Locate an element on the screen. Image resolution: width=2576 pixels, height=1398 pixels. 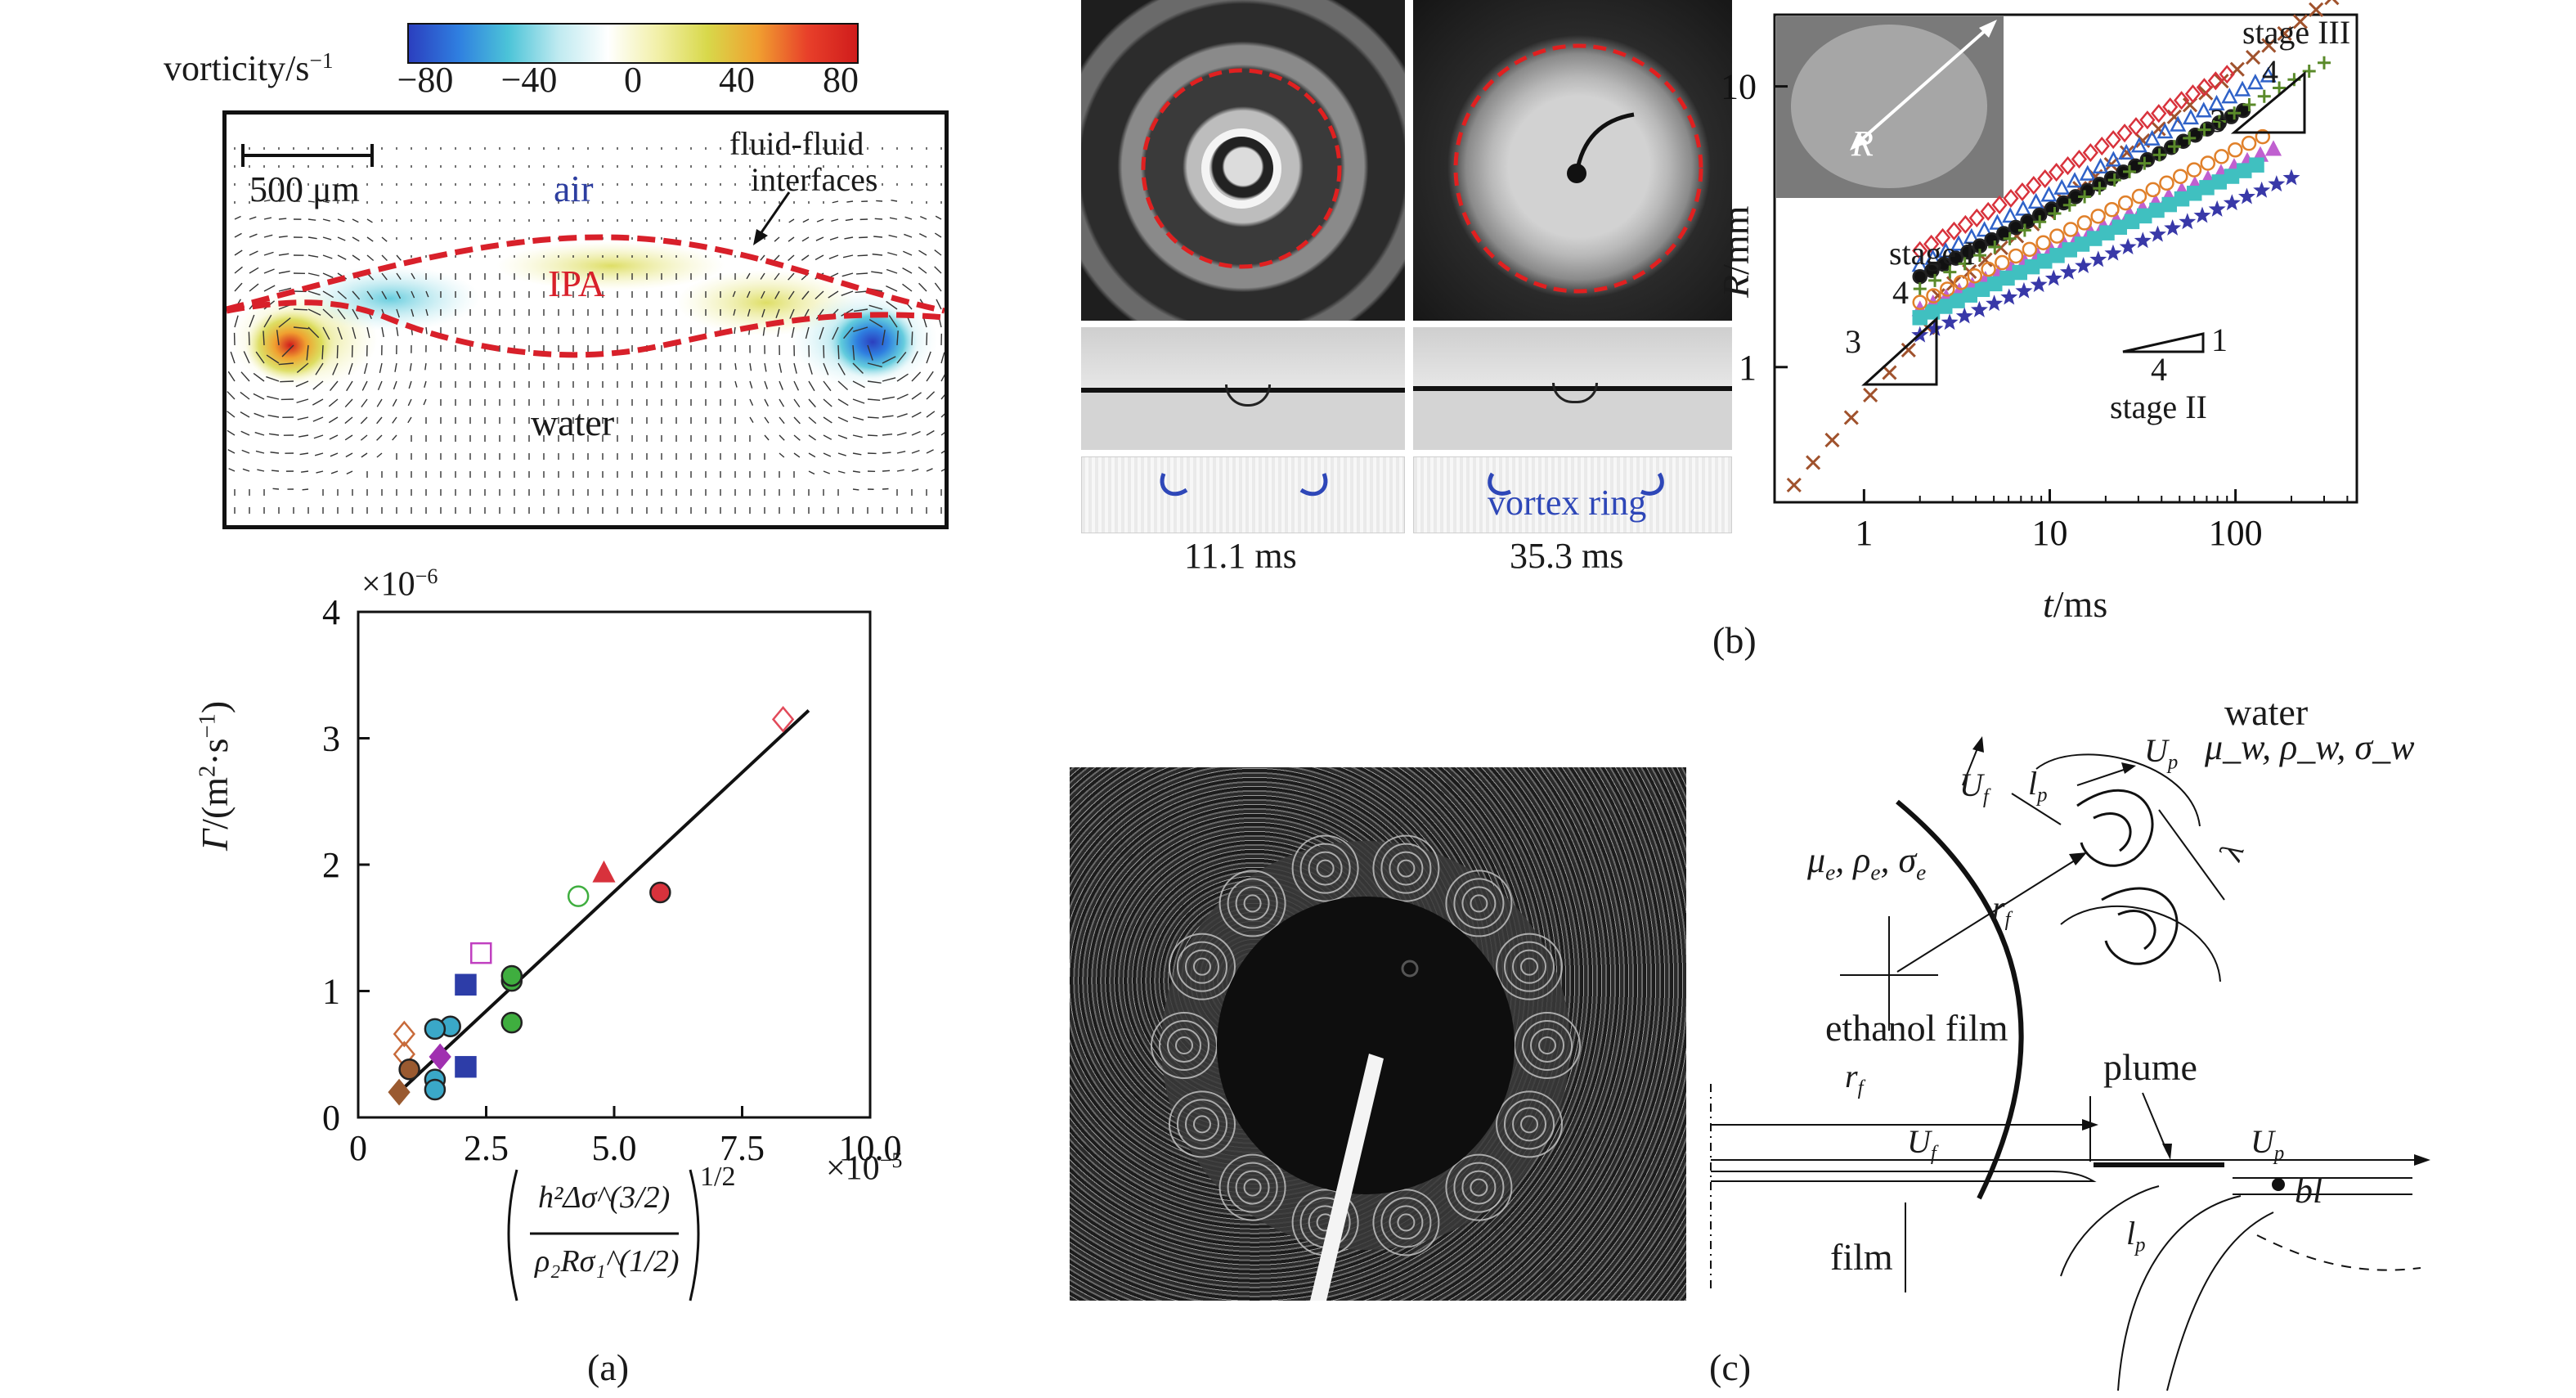
y-tick-label: 3 is located at coordinates (331, 739).